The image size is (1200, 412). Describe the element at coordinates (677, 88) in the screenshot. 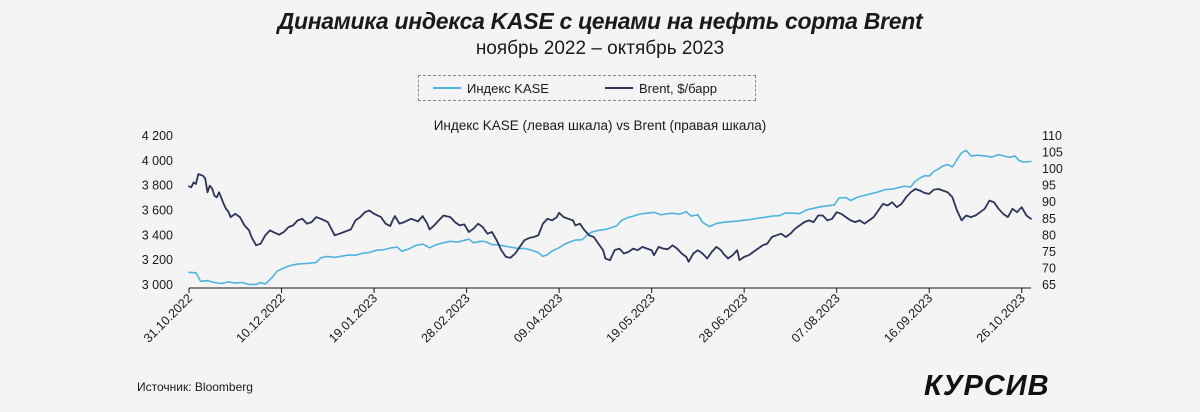

I see `legend-label-brent: Brent, $/барр` at that location.